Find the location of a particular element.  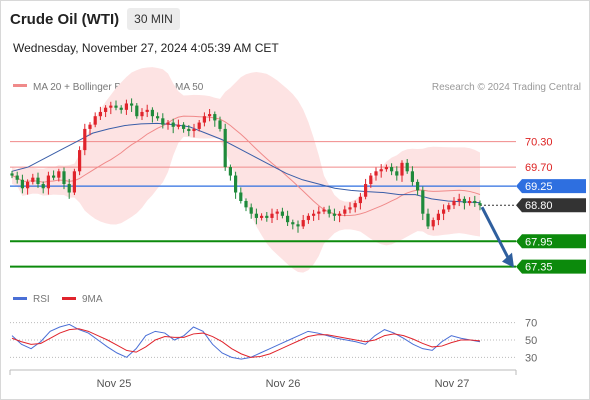

projection-arrow-shaft is located at coordinates (495, 232).